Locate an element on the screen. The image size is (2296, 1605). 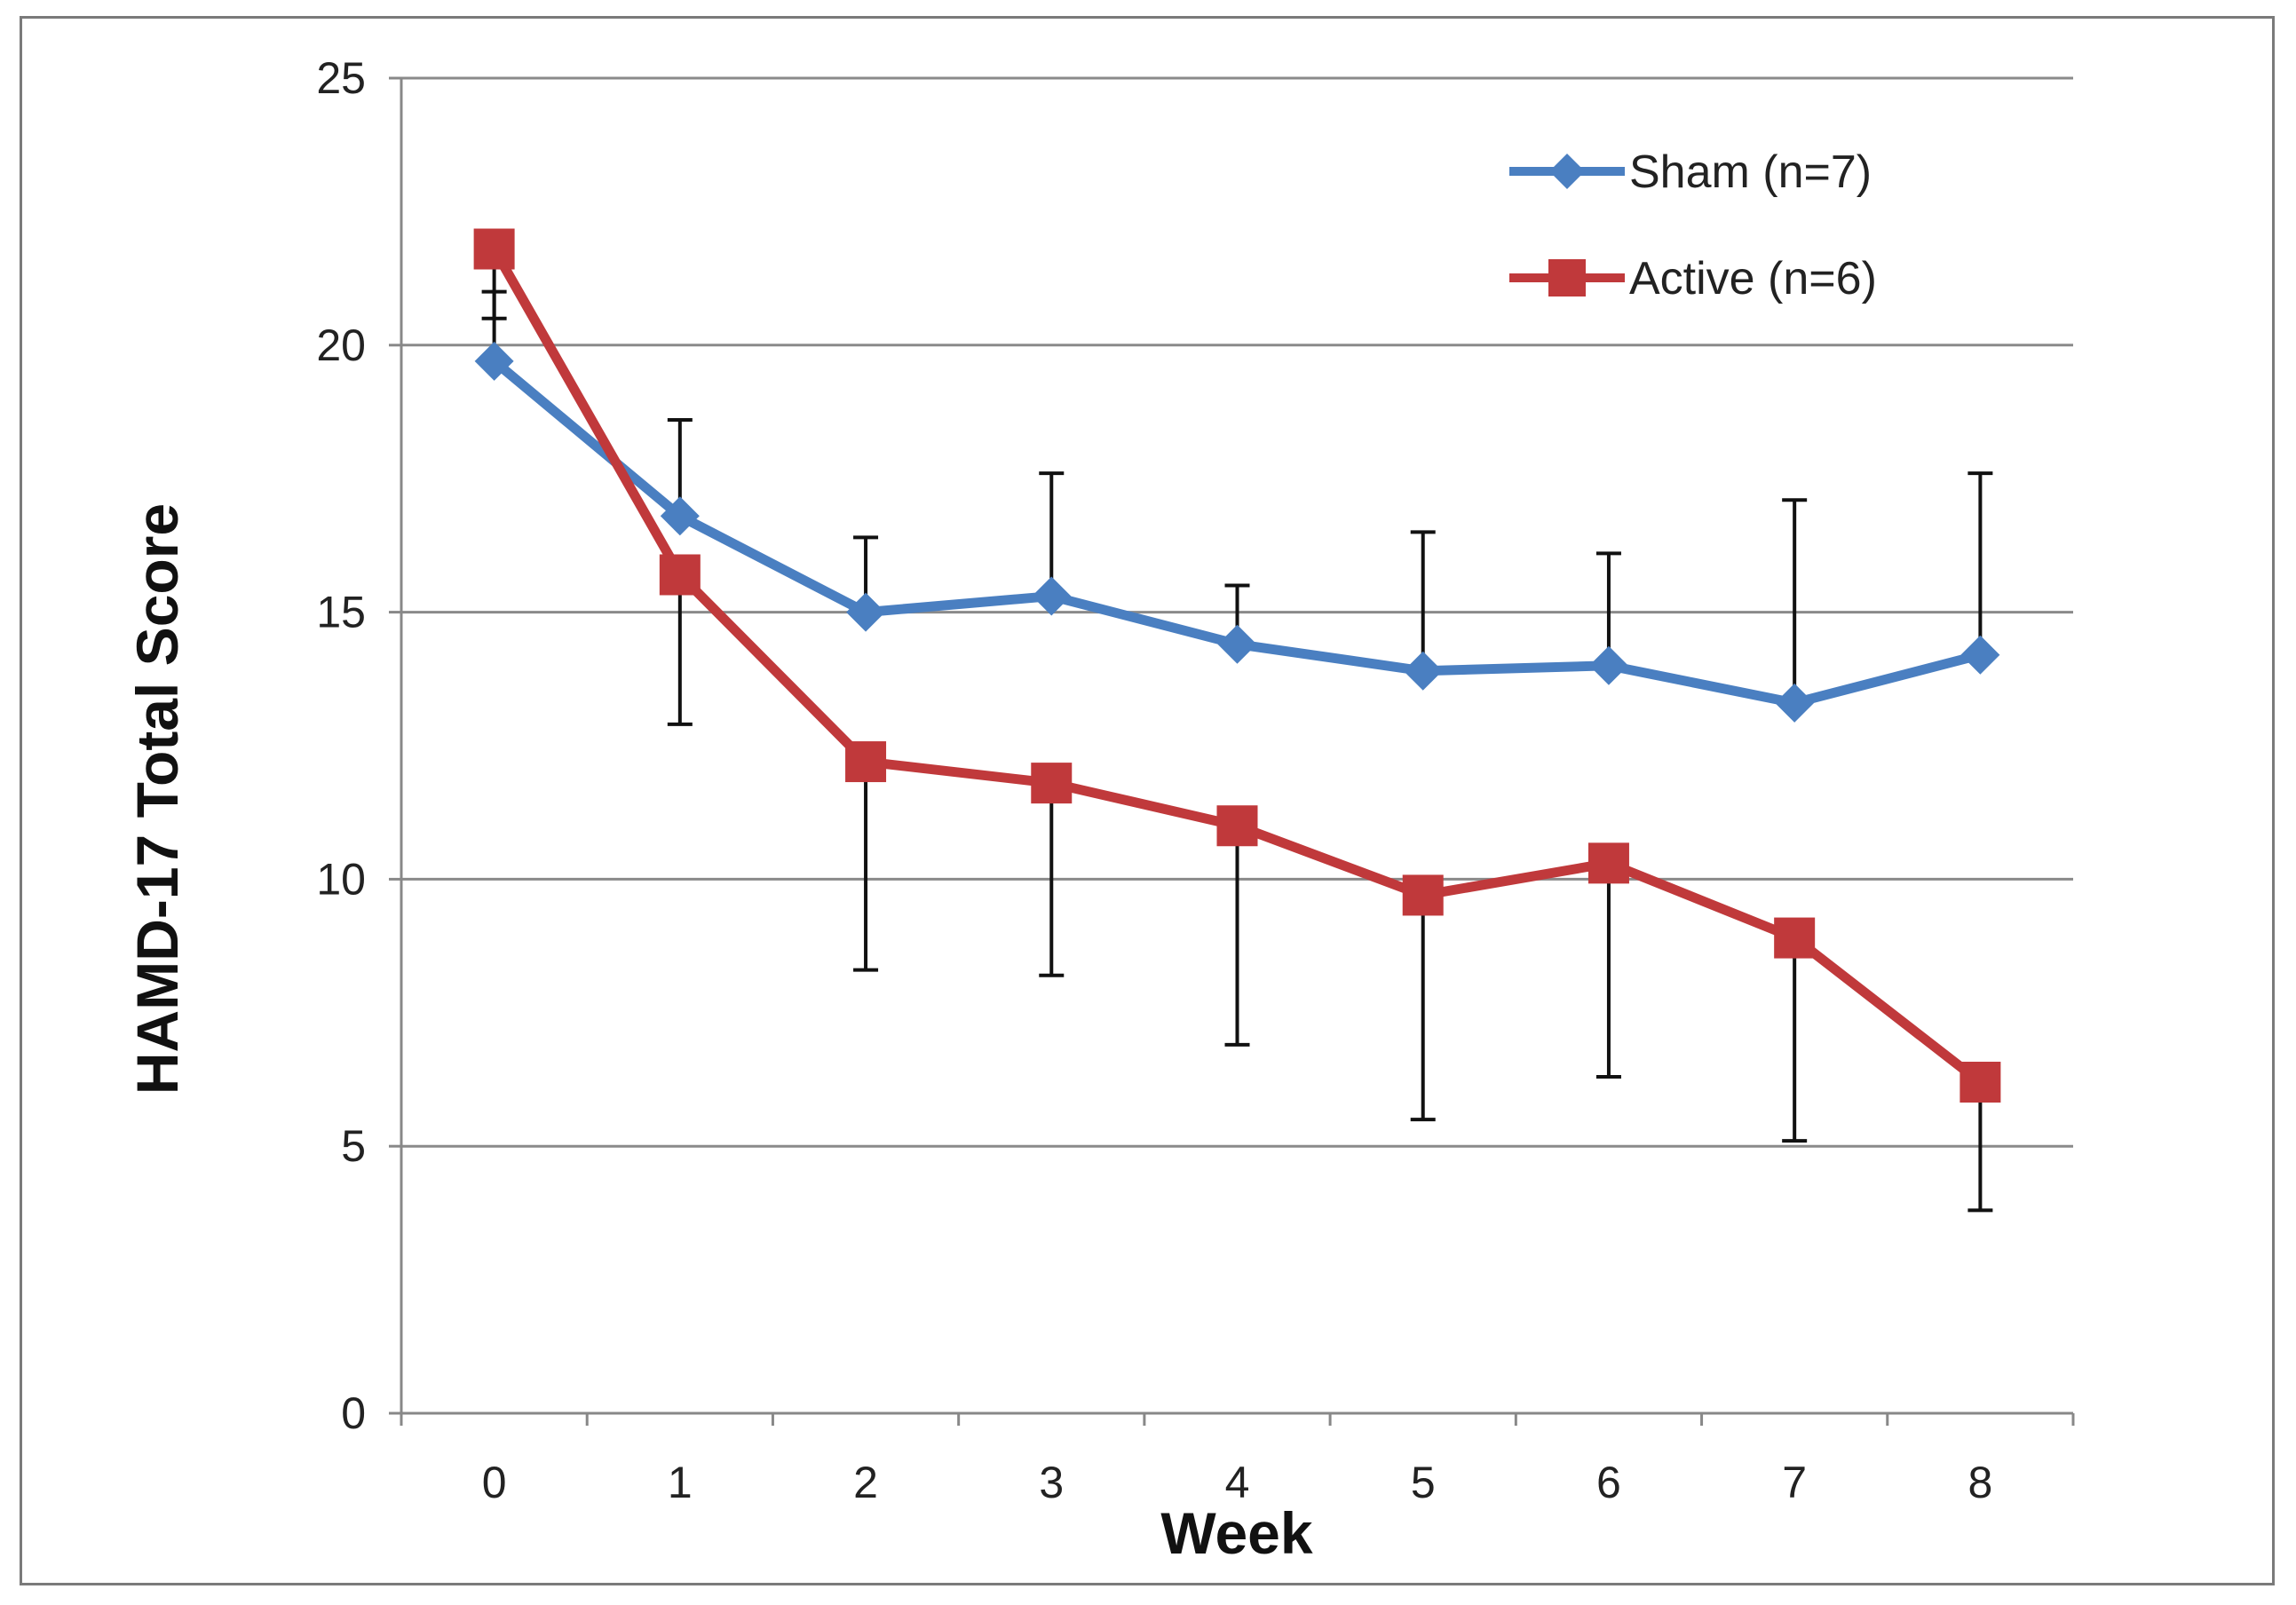
x-tick-label-0: 0 is located at coordinates (494, 1482).